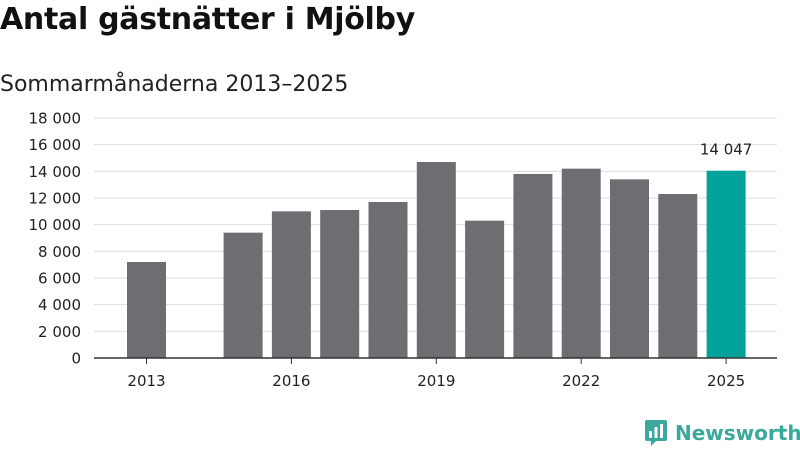 This screenshot has height=450, width=800. I want to click on x-axis: 2013 2016 2019 2022 2025, so click(435, 373).